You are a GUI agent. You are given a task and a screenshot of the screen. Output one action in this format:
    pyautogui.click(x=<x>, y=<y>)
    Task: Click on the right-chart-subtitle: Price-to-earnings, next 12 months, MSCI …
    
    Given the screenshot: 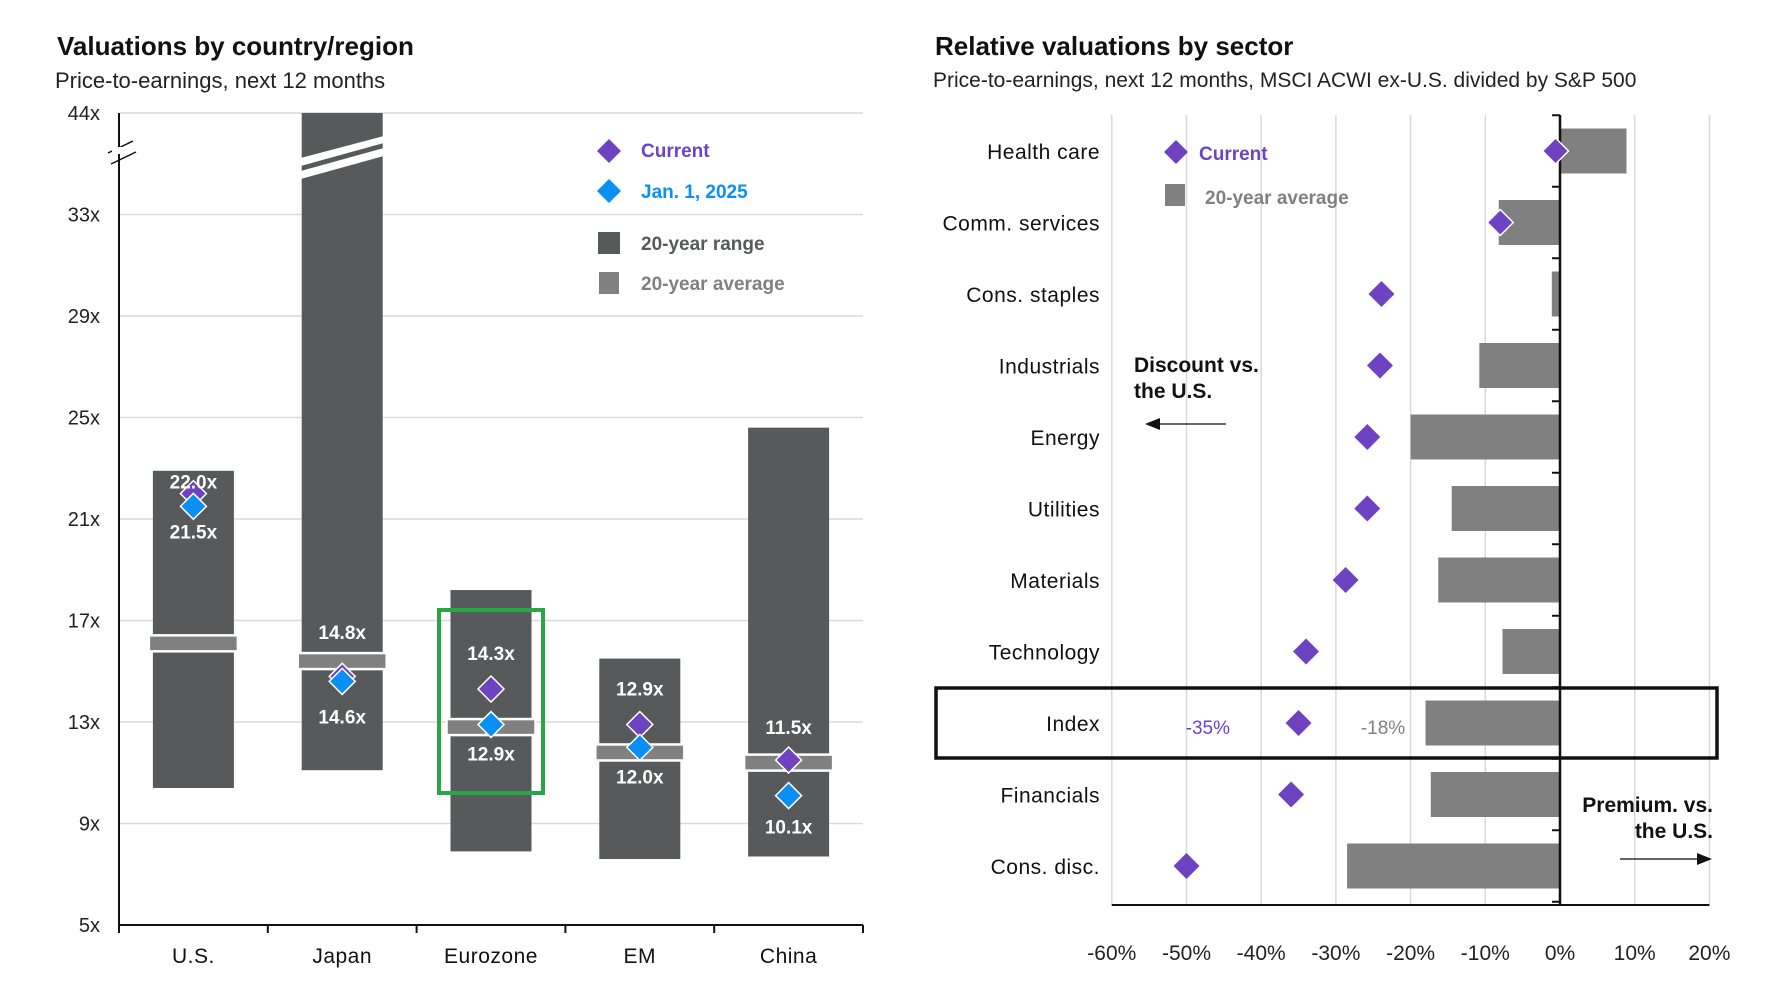 What is the action you would take?
    pyautogui.click(x=1284, y=80)
    